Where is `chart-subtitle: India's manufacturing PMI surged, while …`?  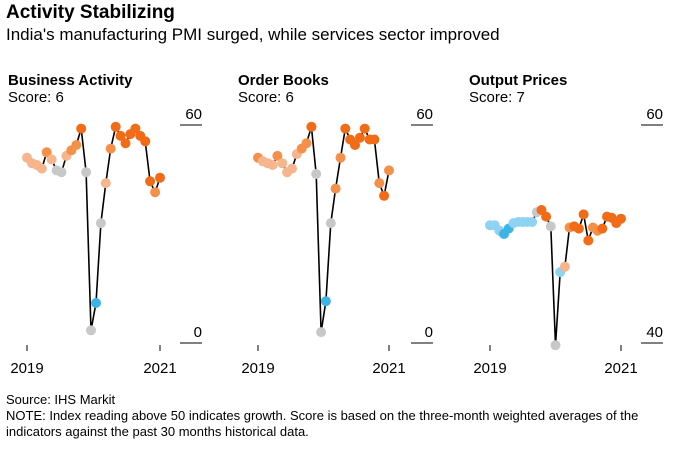 chart-subtitle: India's manufacturing PMI surged, while … is located at coordinates (253, 34).